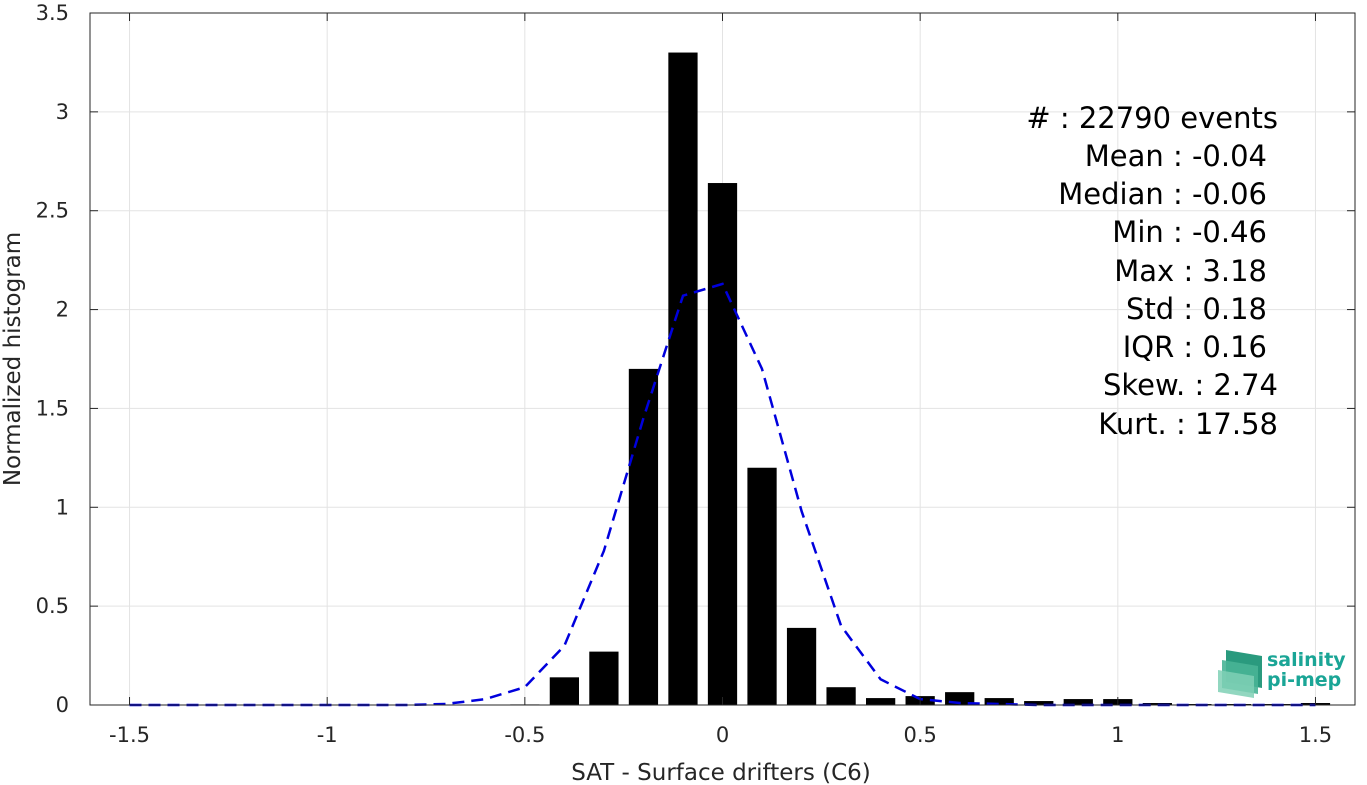 This screenshot has height=785, width=1367. What do you see at coordinates (721, 772) in the screenshot?
I see `x-axis-label: SAT - Surface drifters (C6)` at bounding box center [721, 772].